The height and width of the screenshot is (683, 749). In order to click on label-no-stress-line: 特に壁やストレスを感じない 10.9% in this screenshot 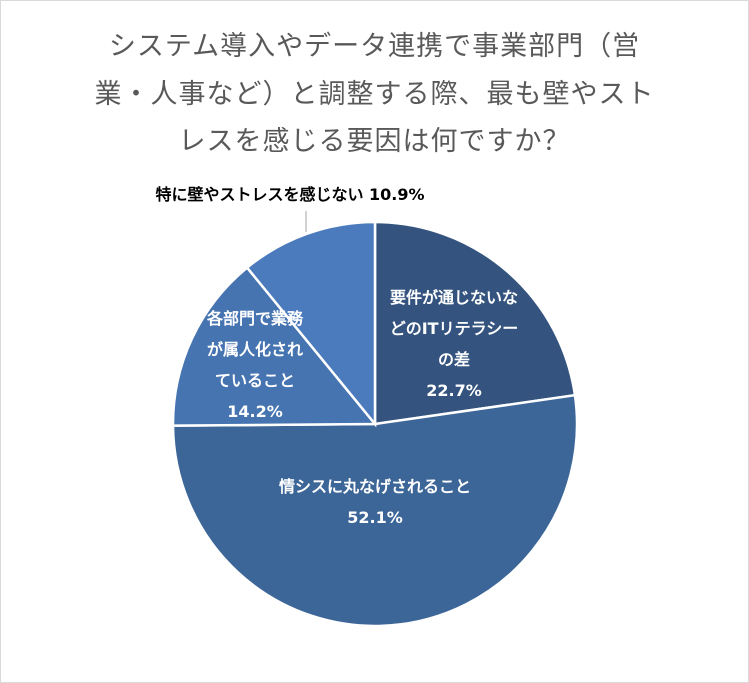, I will do `click(289, 194)`.